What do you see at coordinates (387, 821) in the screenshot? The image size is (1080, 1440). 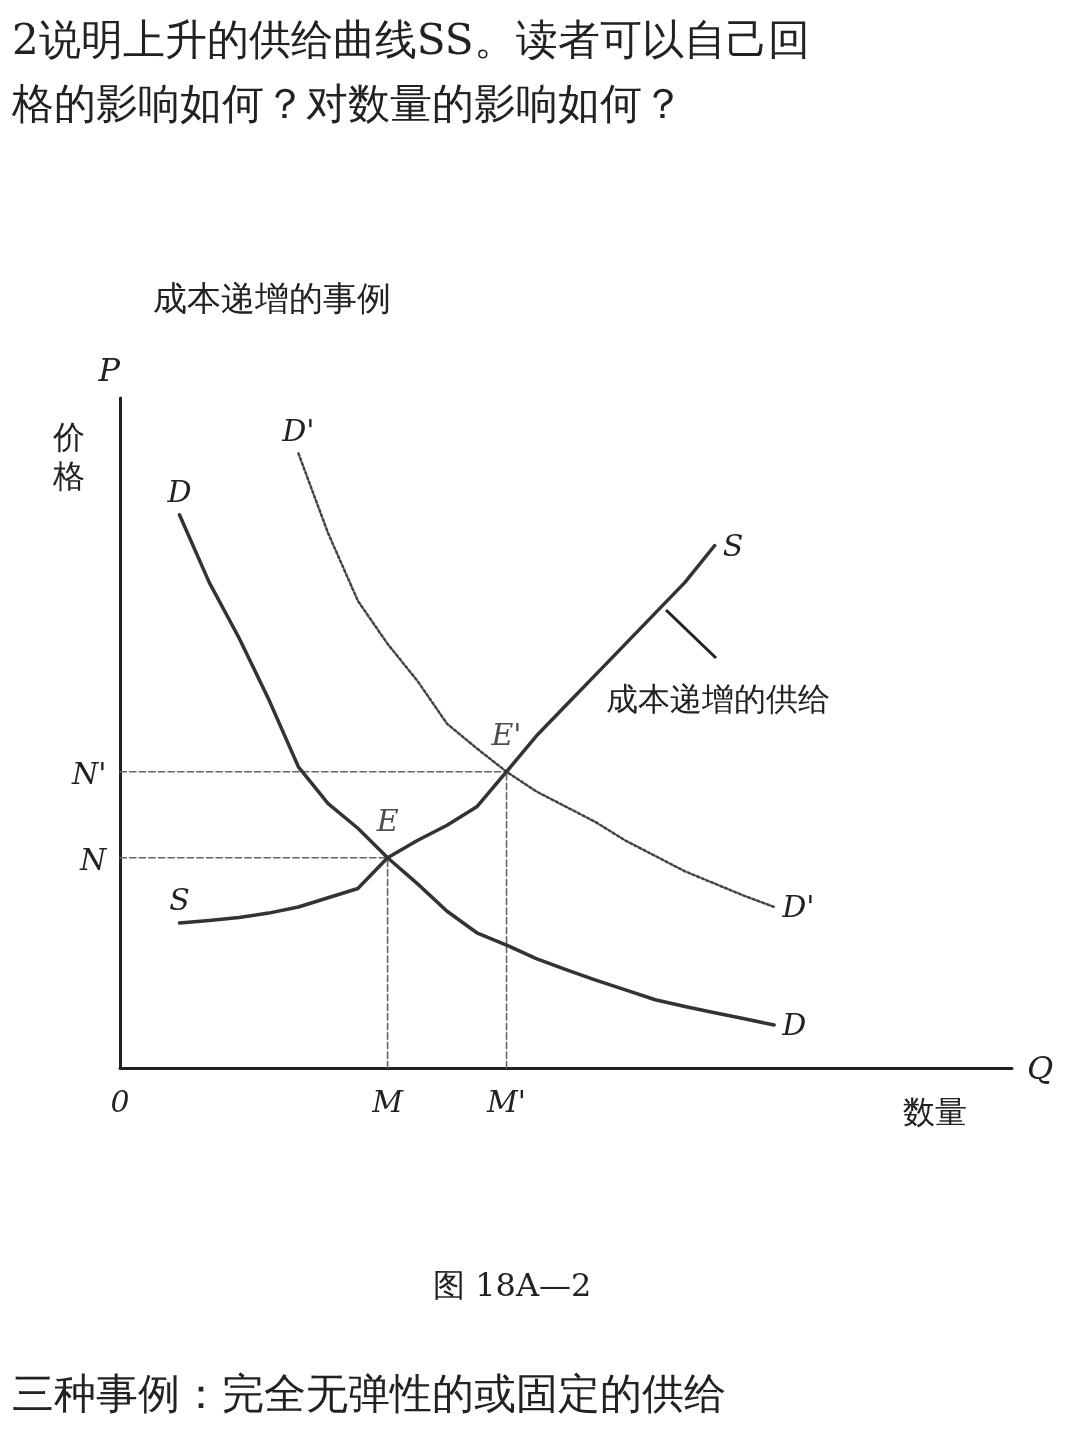 I see `annotation: E` at bounding box center [387, 821].